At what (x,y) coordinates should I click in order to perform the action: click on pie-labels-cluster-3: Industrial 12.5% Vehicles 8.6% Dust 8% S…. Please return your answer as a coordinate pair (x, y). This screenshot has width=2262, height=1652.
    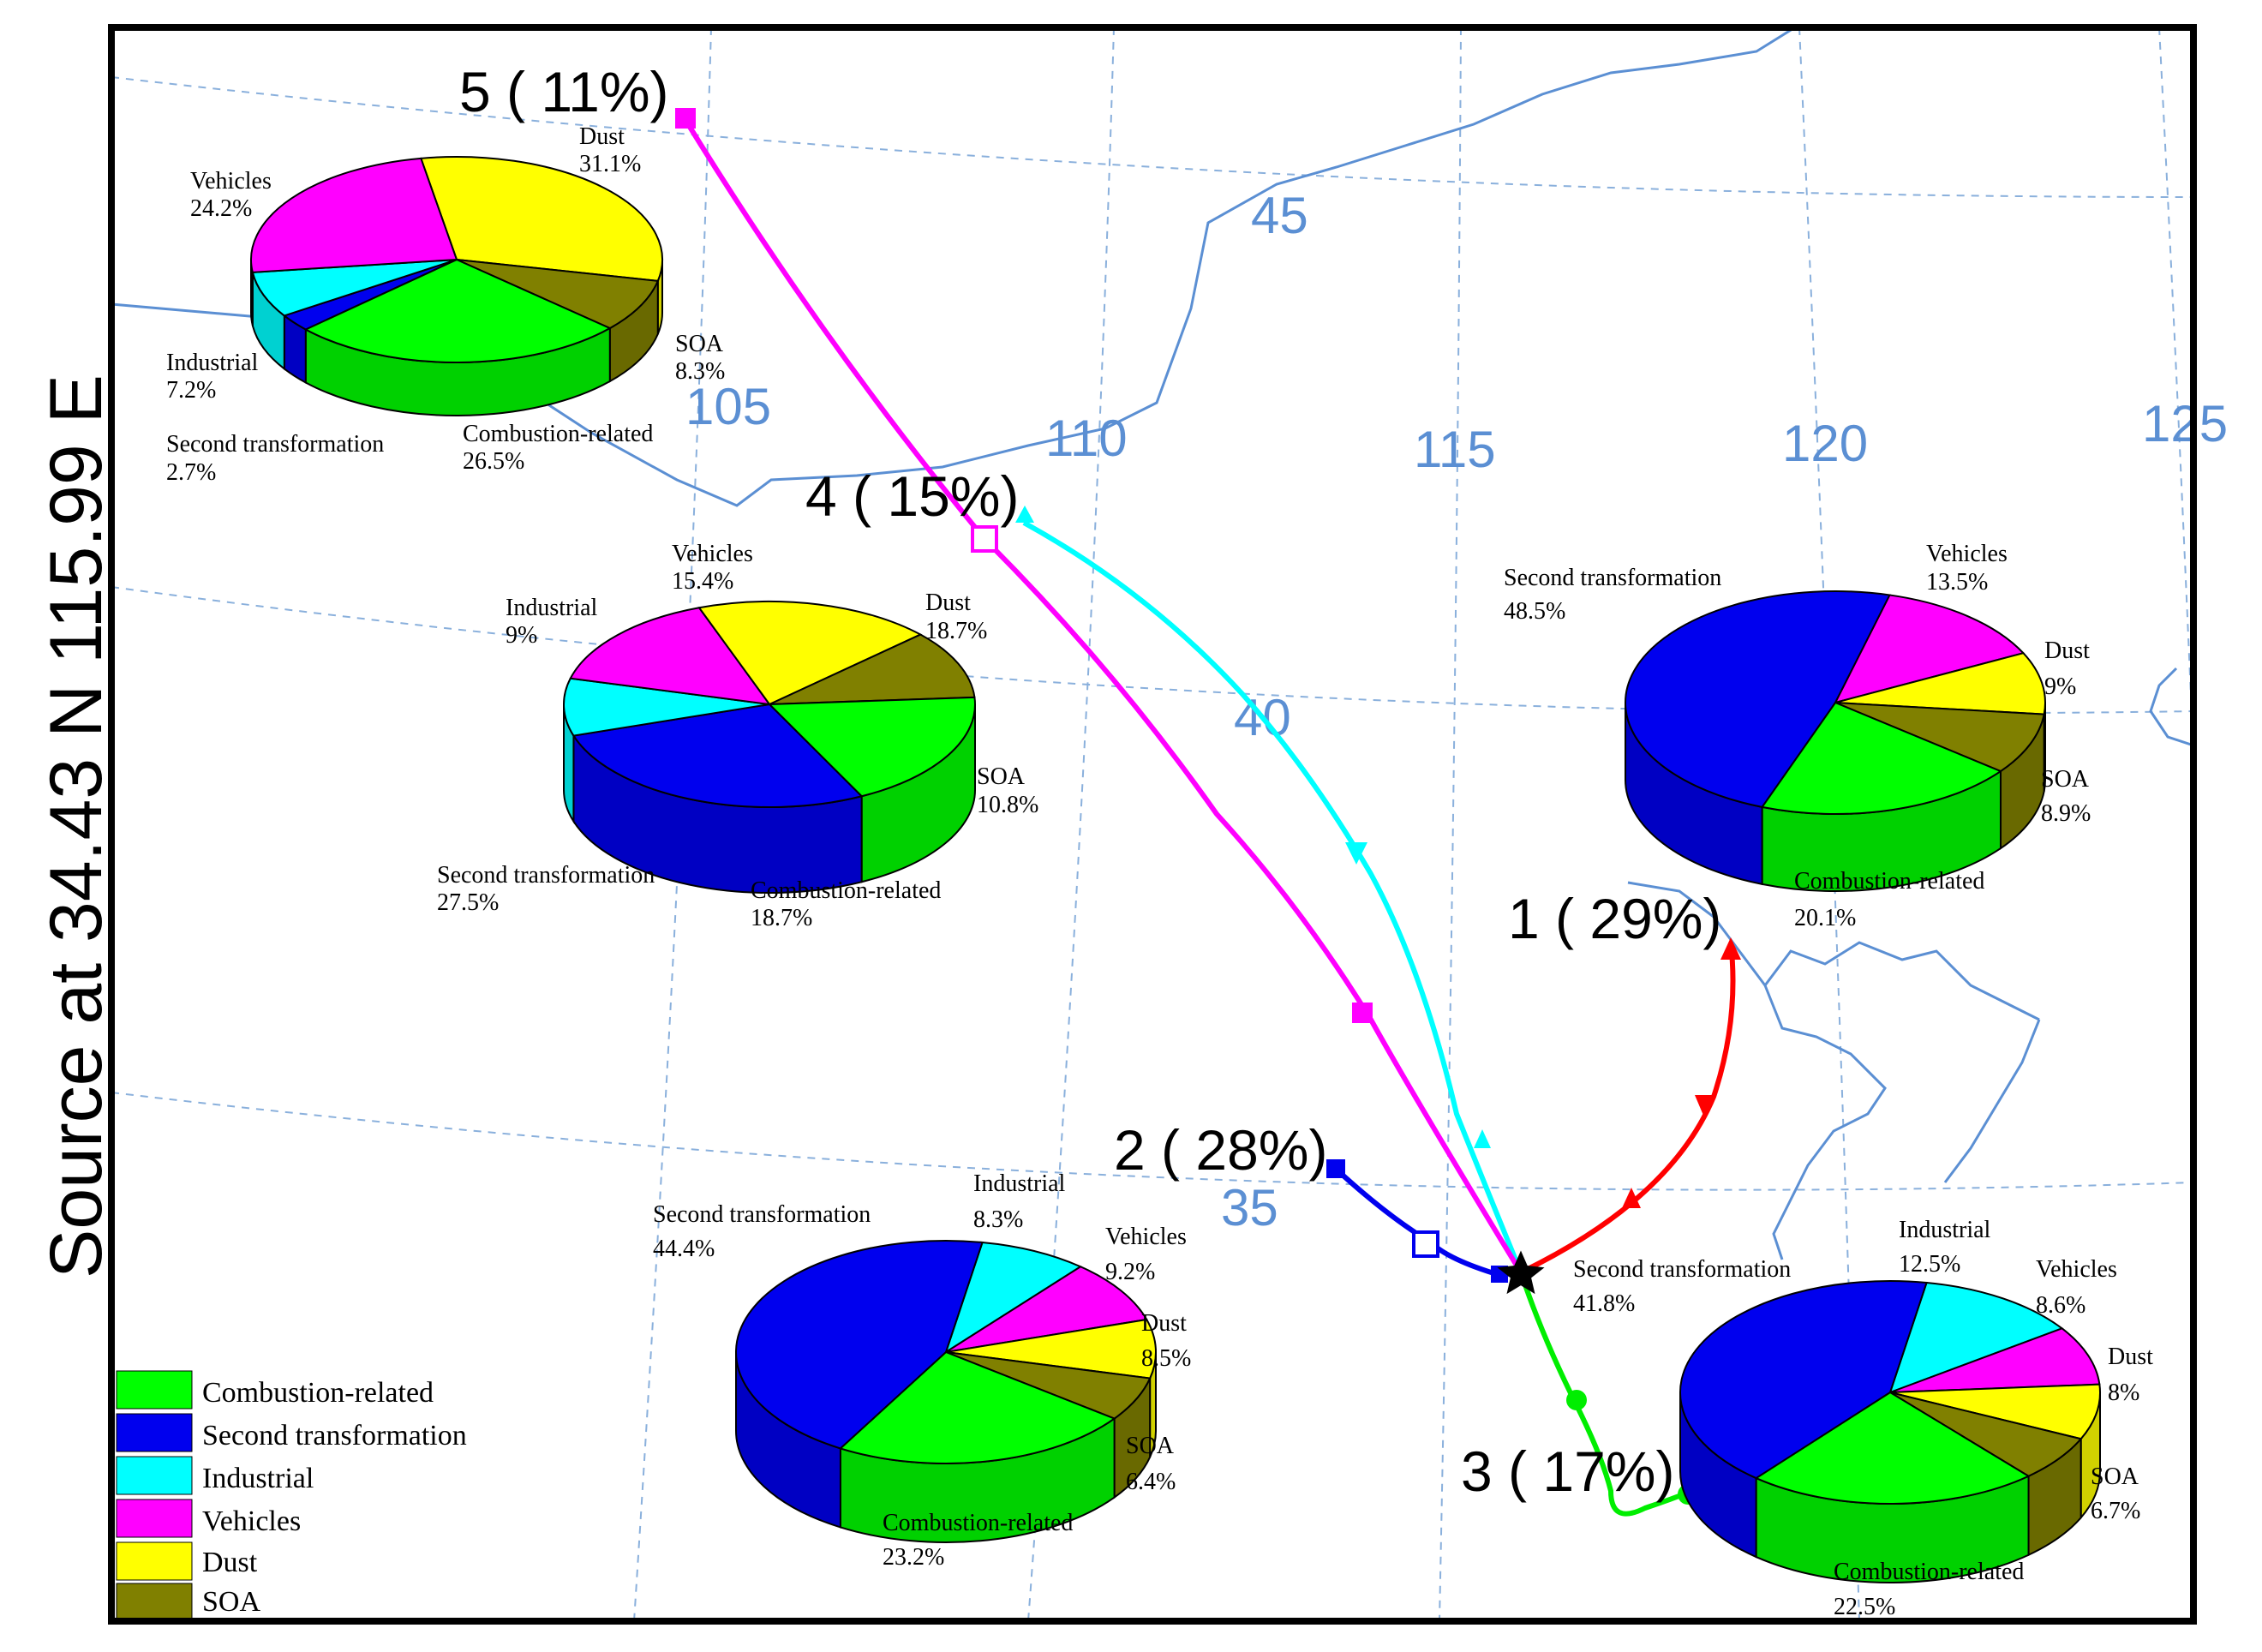
    Looking at the image, I should click on (1863, 1418).